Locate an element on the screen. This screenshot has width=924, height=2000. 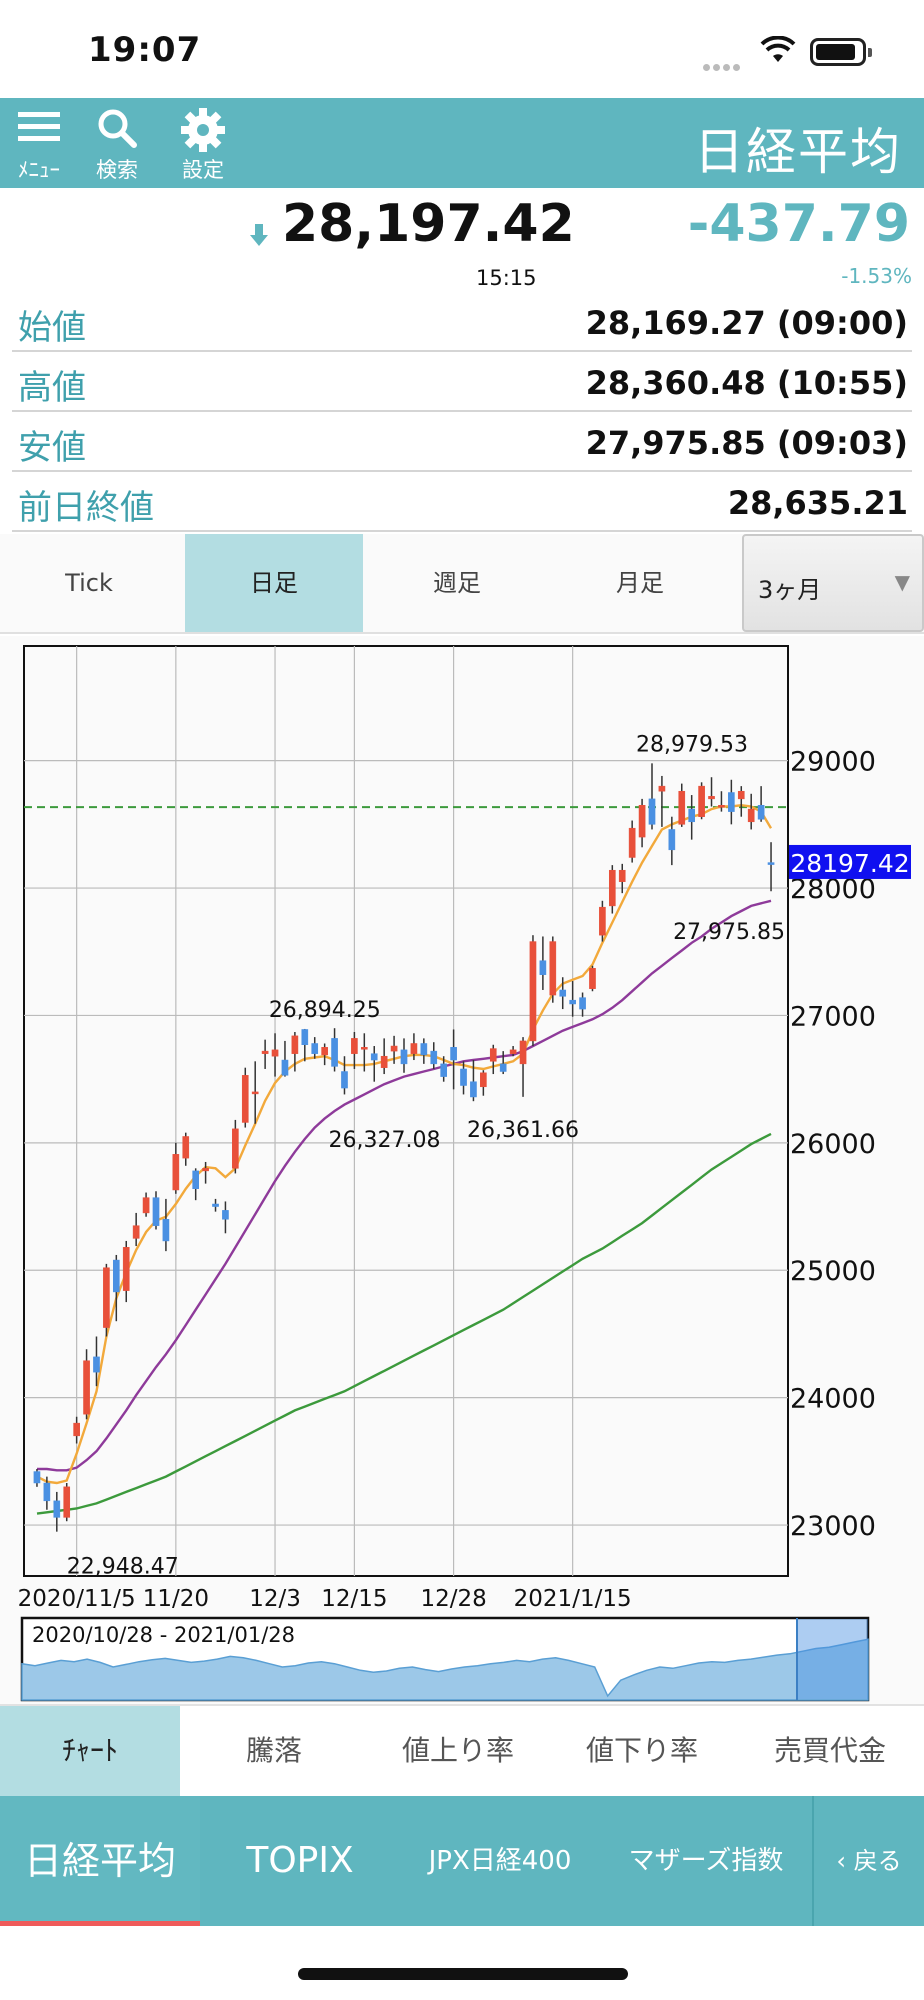
tab-chart: ﾁｬｰﾄ is located at coordinates (90, 1751).